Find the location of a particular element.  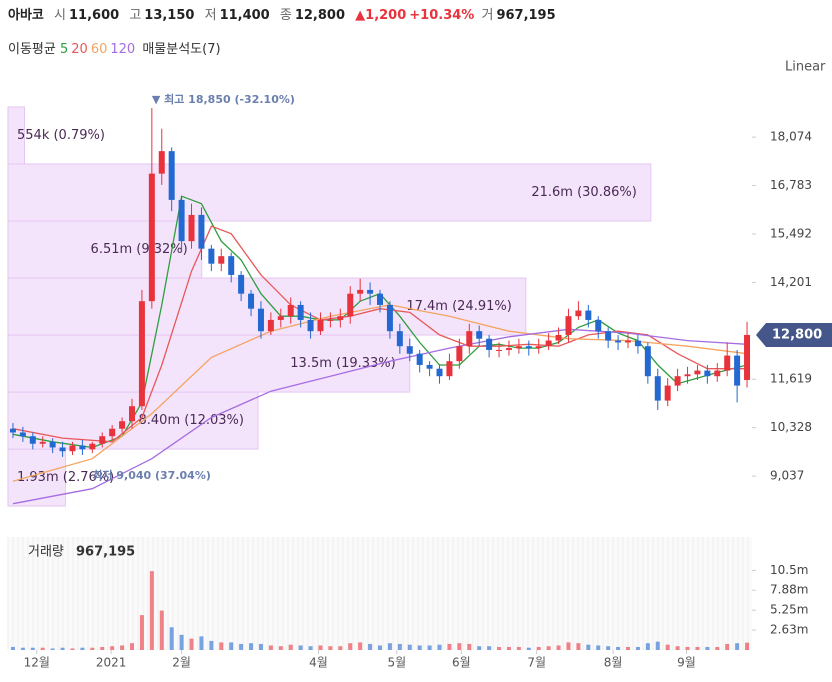

y-tick-label: 9,037 is located at coordinates (787, 476).